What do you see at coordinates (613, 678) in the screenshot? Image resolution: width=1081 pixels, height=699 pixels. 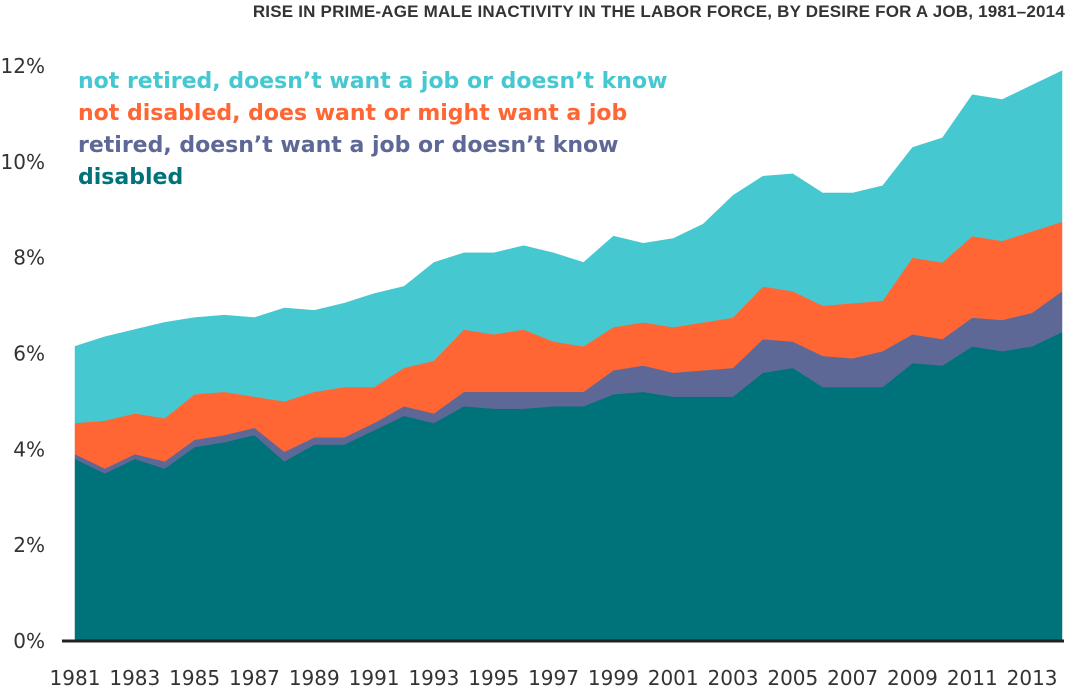 I see `x-tick-label: 1999` at bounding box center [613, 678].